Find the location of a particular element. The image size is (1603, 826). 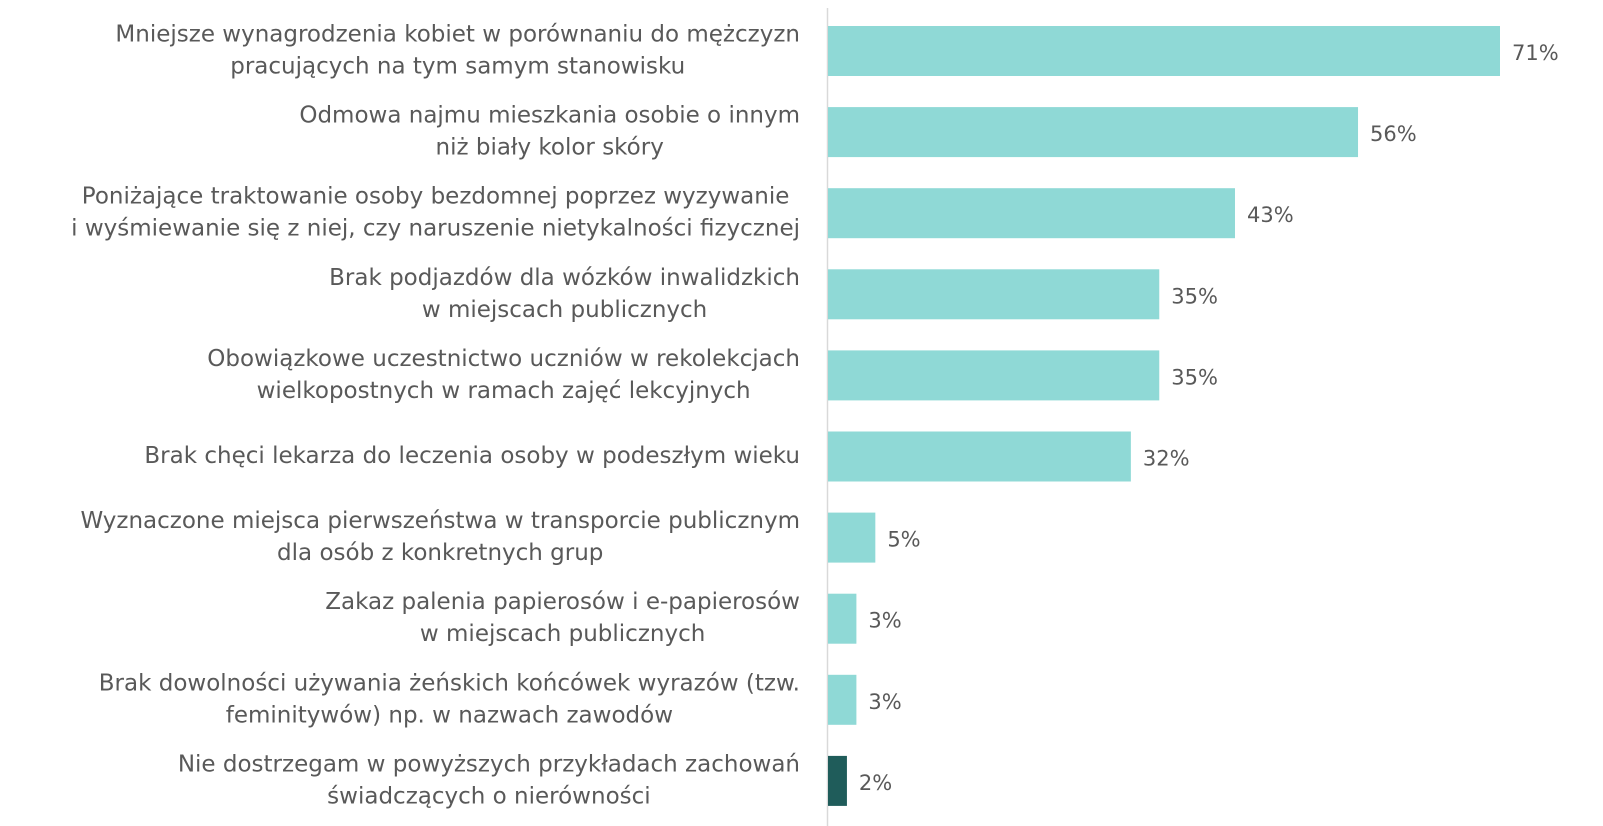

category-label: dla osób z konkretnych grup is located at coordinates (440, 553).